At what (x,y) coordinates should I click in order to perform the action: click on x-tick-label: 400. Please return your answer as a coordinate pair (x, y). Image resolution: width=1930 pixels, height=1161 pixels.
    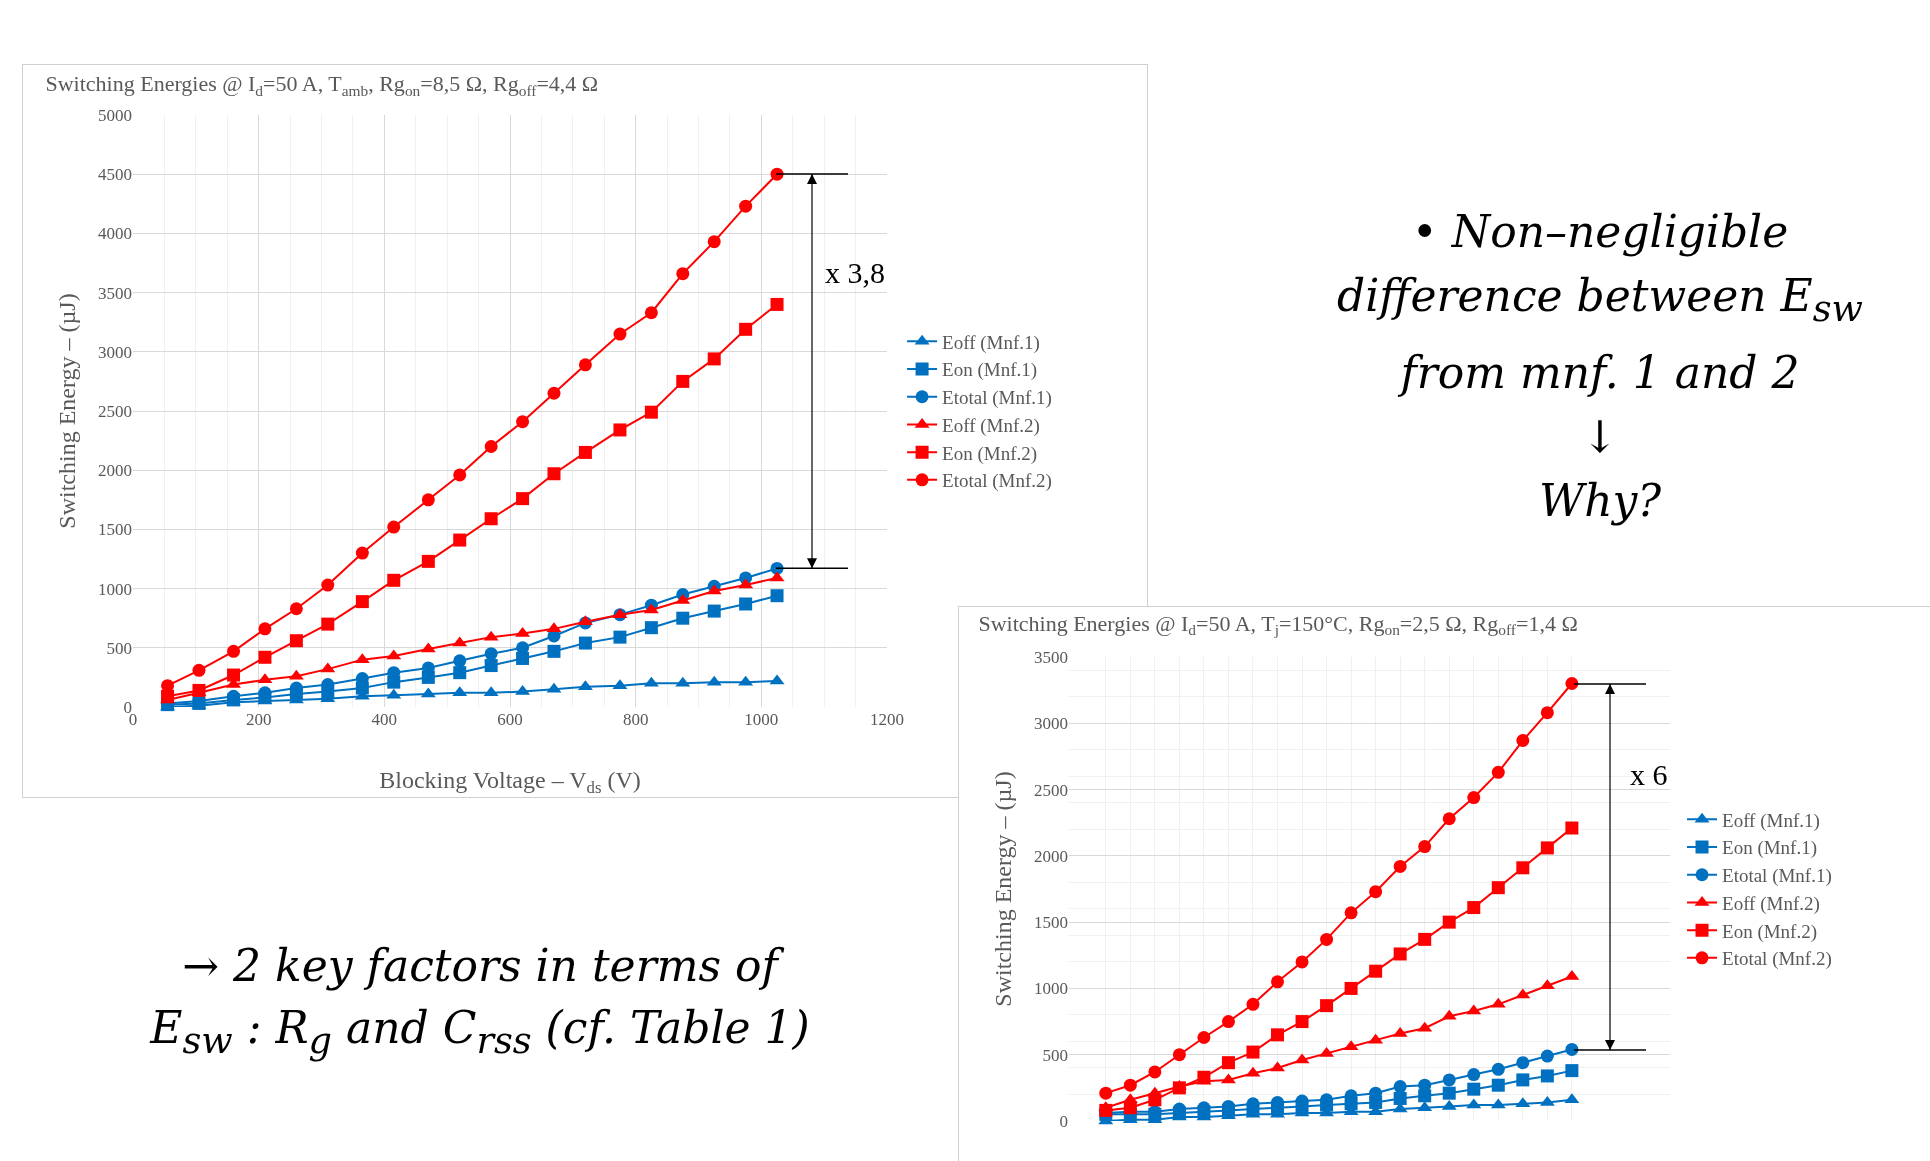
    Looking at the image, I should click on (384, 719).